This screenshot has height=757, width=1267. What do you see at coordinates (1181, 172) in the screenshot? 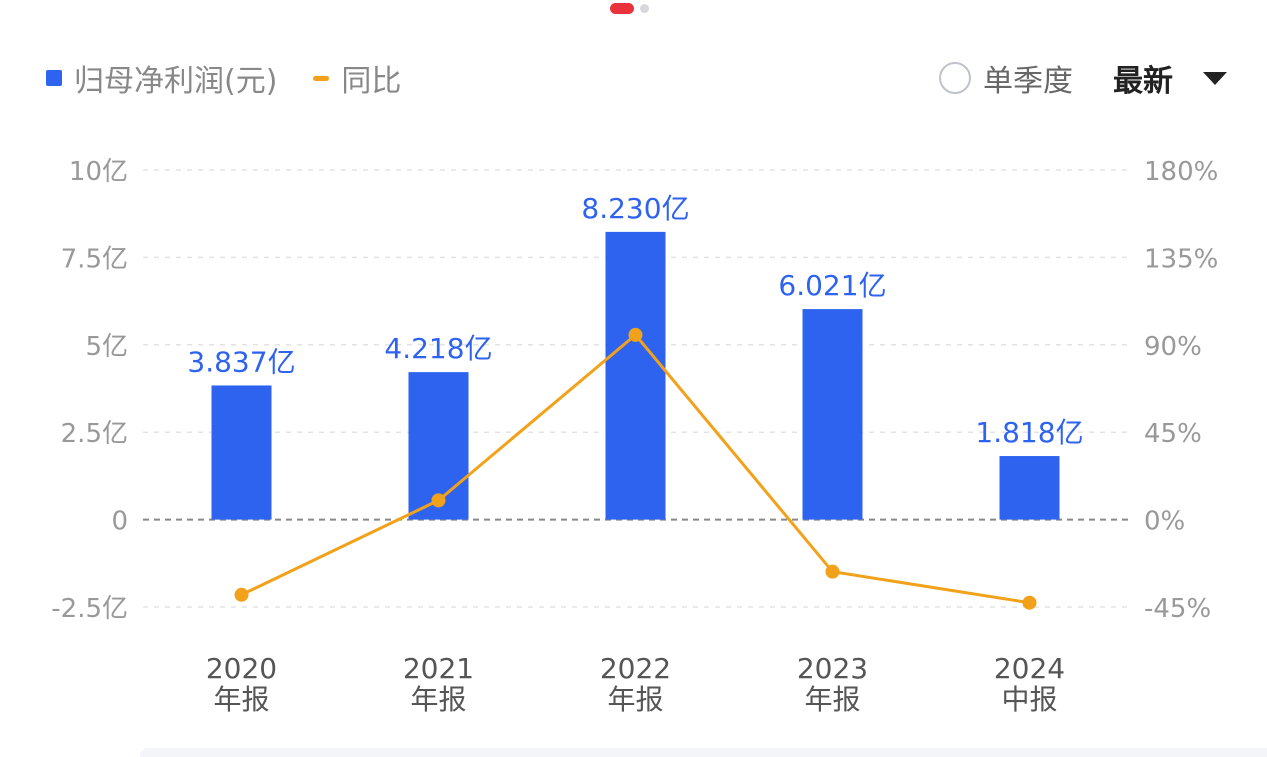
I see `right-axis-tick-label: 180%` at bounding box center [1181, 172].